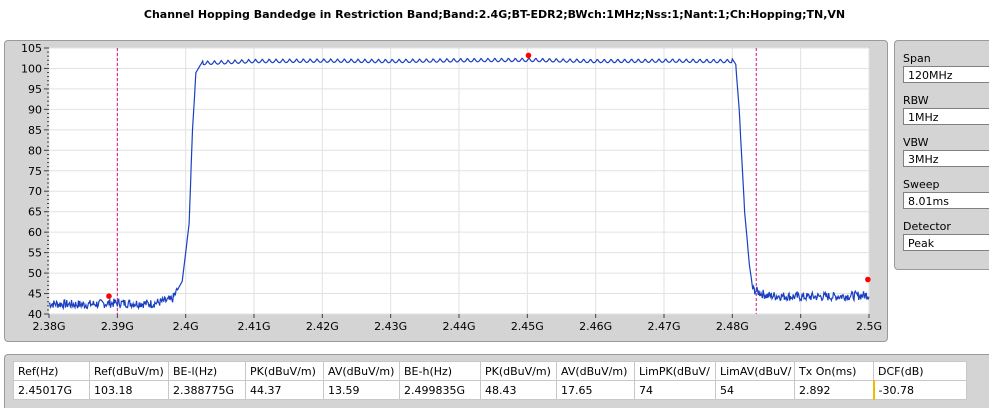 The width and height of the screenshot is (989, 408). Describe the element at coordinates (755, 371) in the screenshot. I see `column-header: LimAV(dBuV/` at that location.